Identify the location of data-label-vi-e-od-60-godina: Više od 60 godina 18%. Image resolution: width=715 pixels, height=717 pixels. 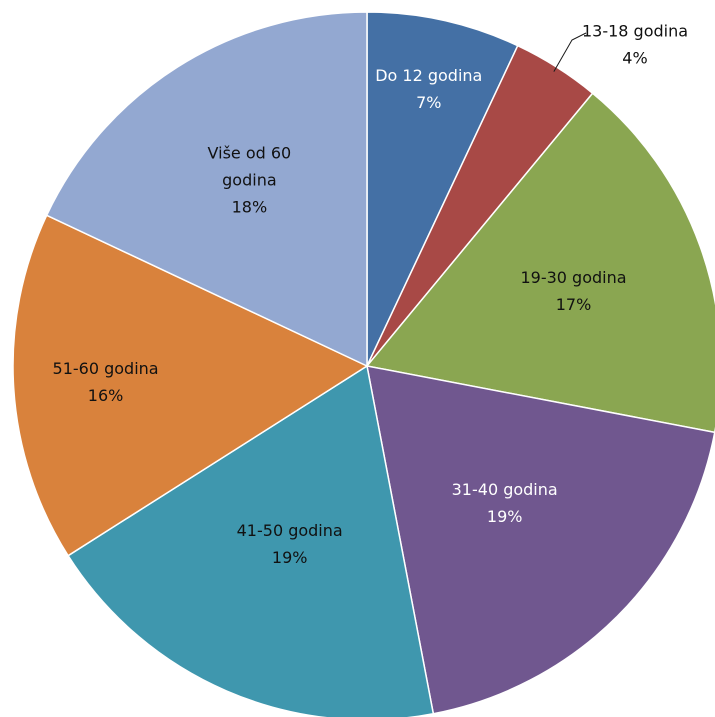
(250, 179).